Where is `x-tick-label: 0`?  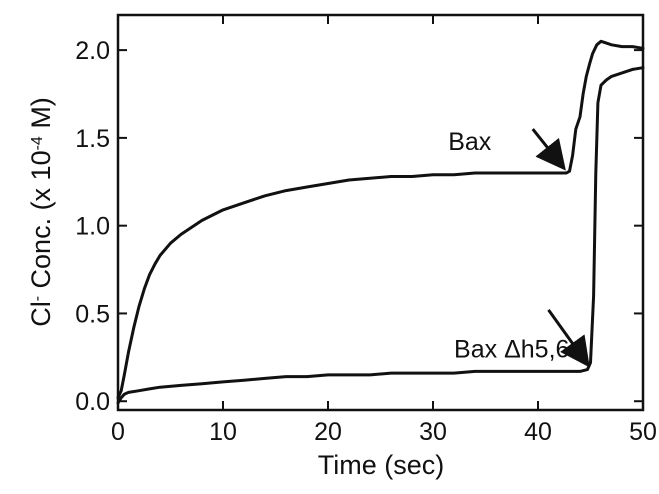
x-tick-label: 0 is located at coordinates (118, 432).